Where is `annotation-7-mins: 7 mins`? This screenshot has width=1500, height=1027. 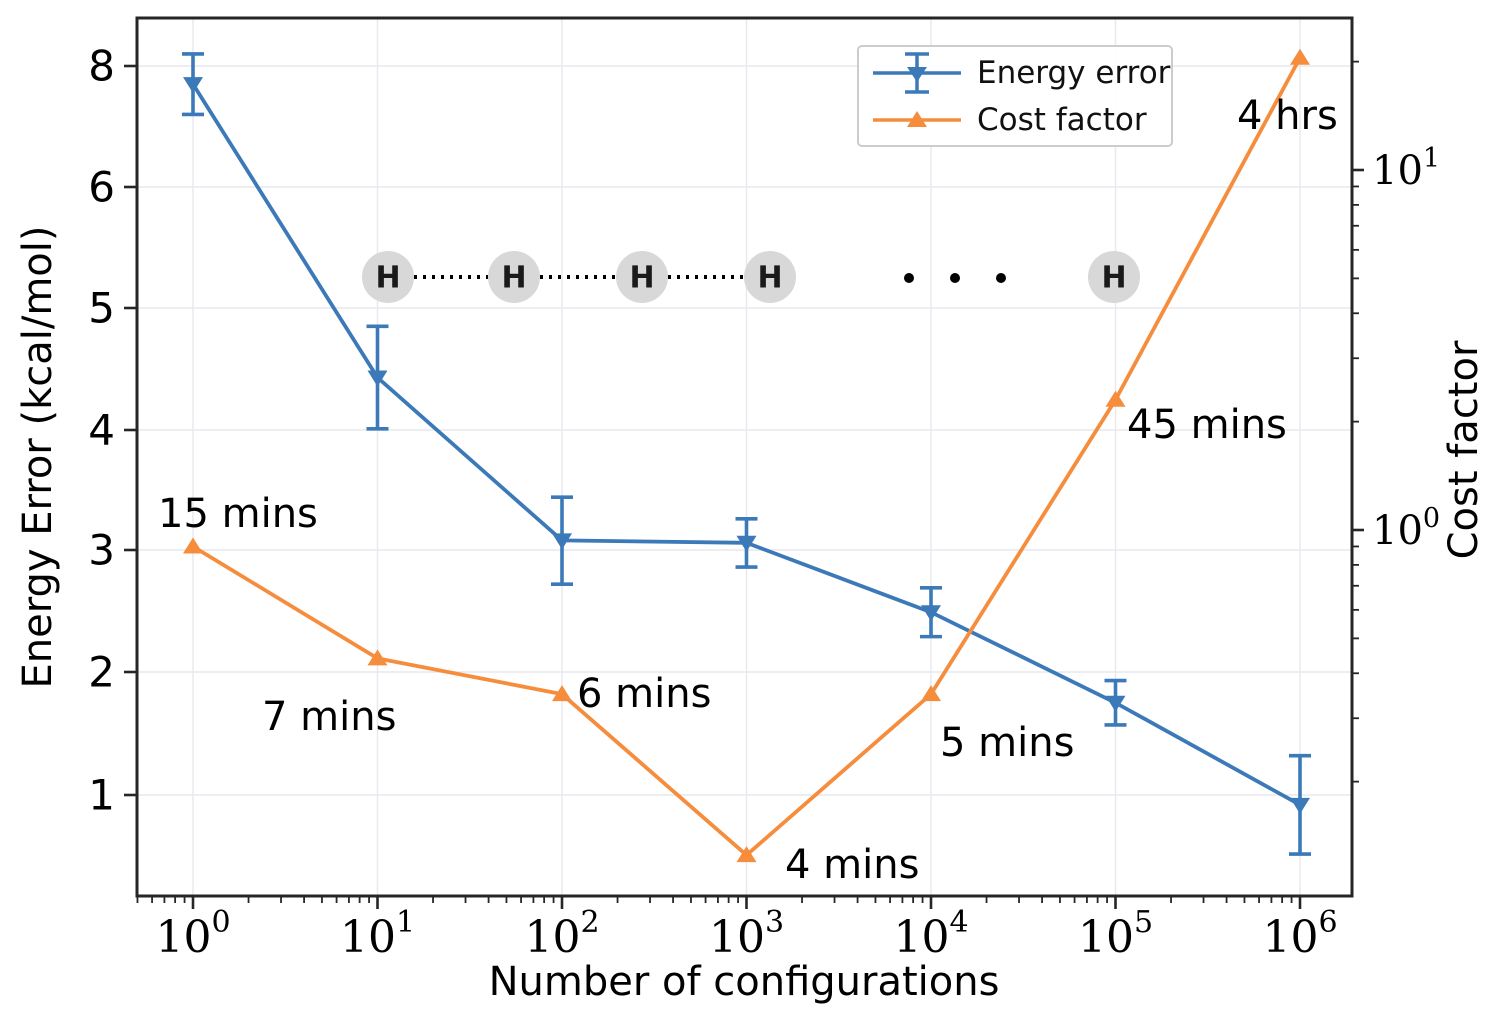 annotation-7-mins: 7 mins is located at coordinates (329, 717).